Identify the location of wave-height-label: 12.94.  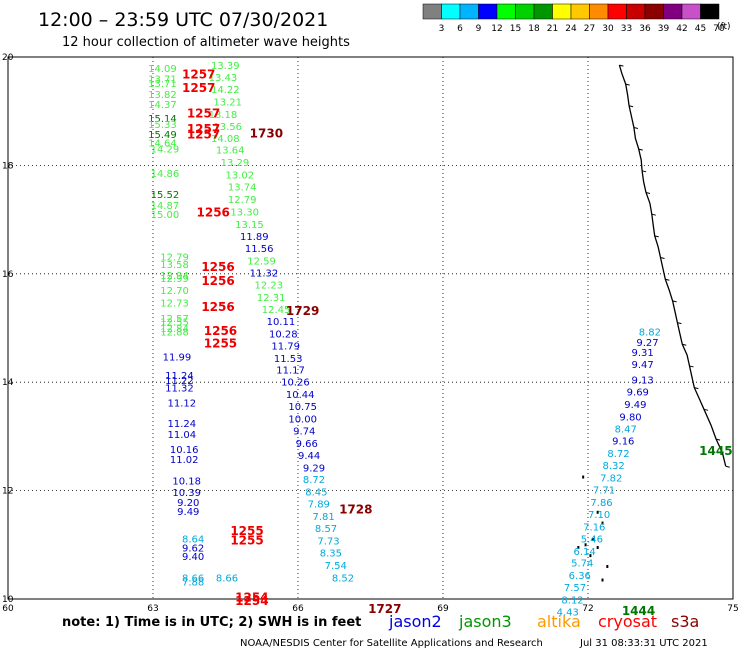
(174, 276).